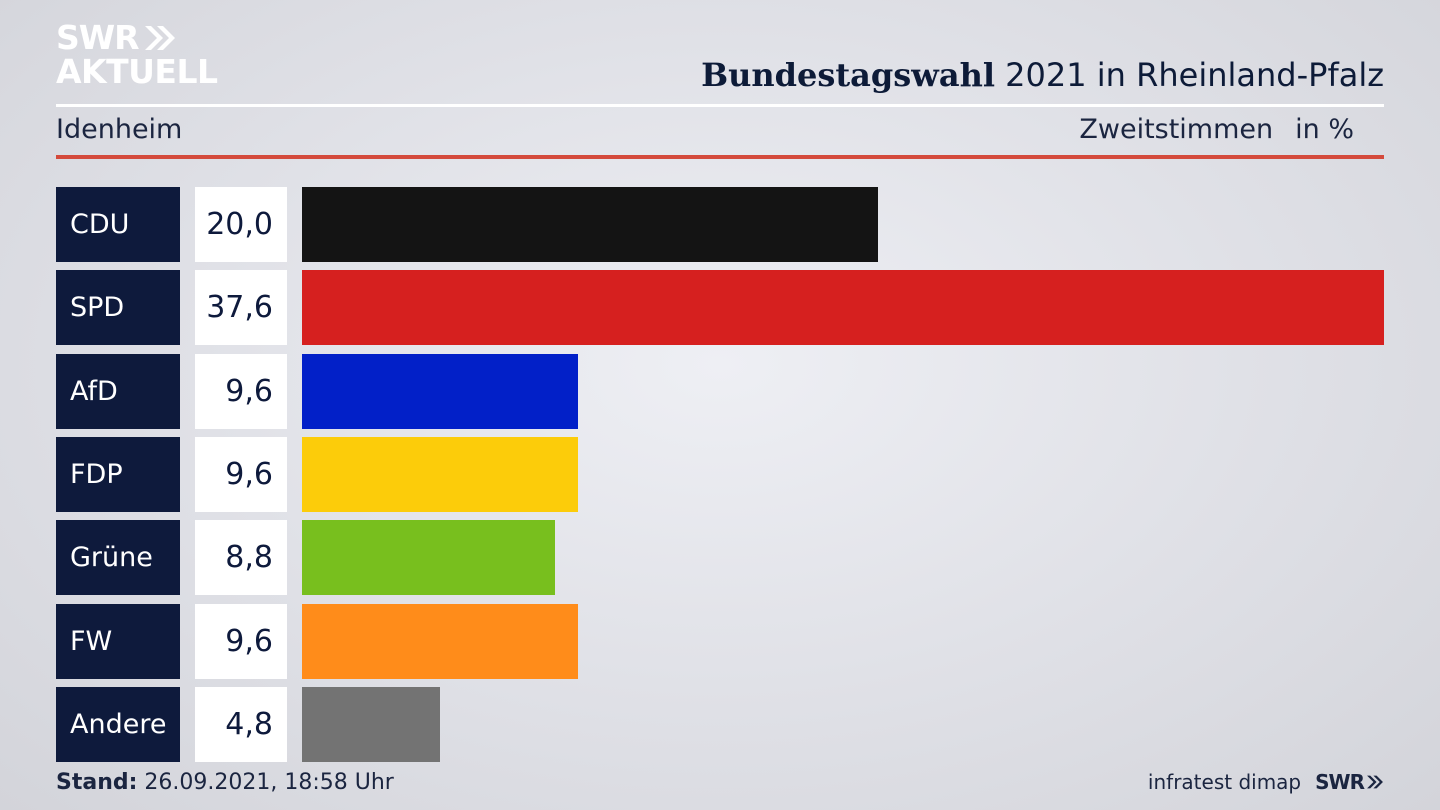 Image resolution: width=1440 pixels, height=810 pixels. Describe the element at coordinates (428, 557) in the screenshot. I see `bar-gr-ne` at that location.